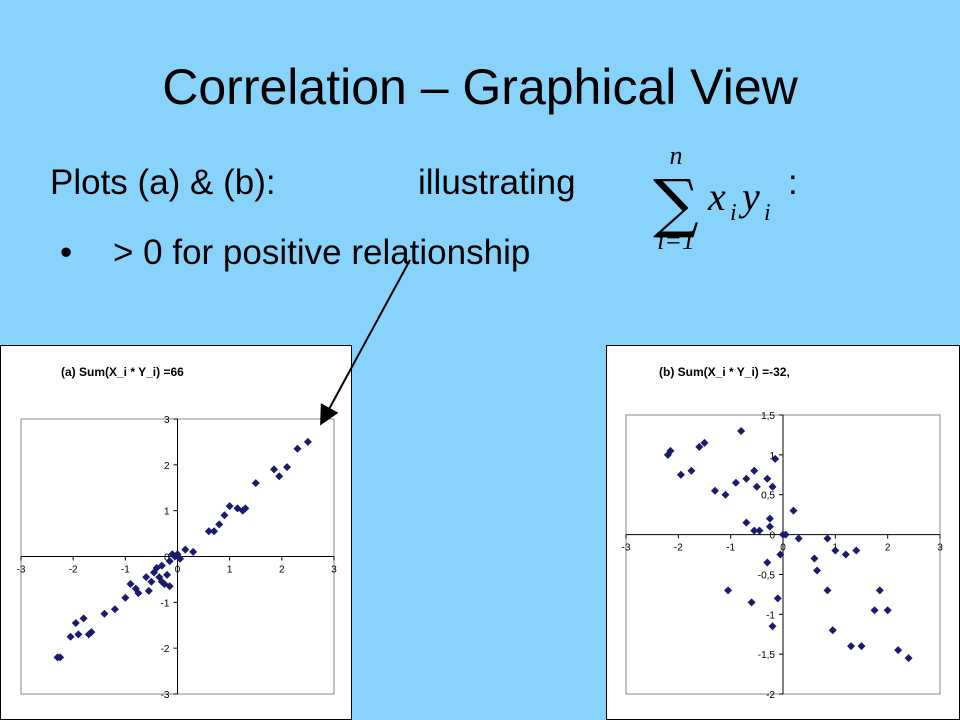 The image size is (960, 720). I want to click on slide-title: Correlation – Graphical View, so click(480, 87).